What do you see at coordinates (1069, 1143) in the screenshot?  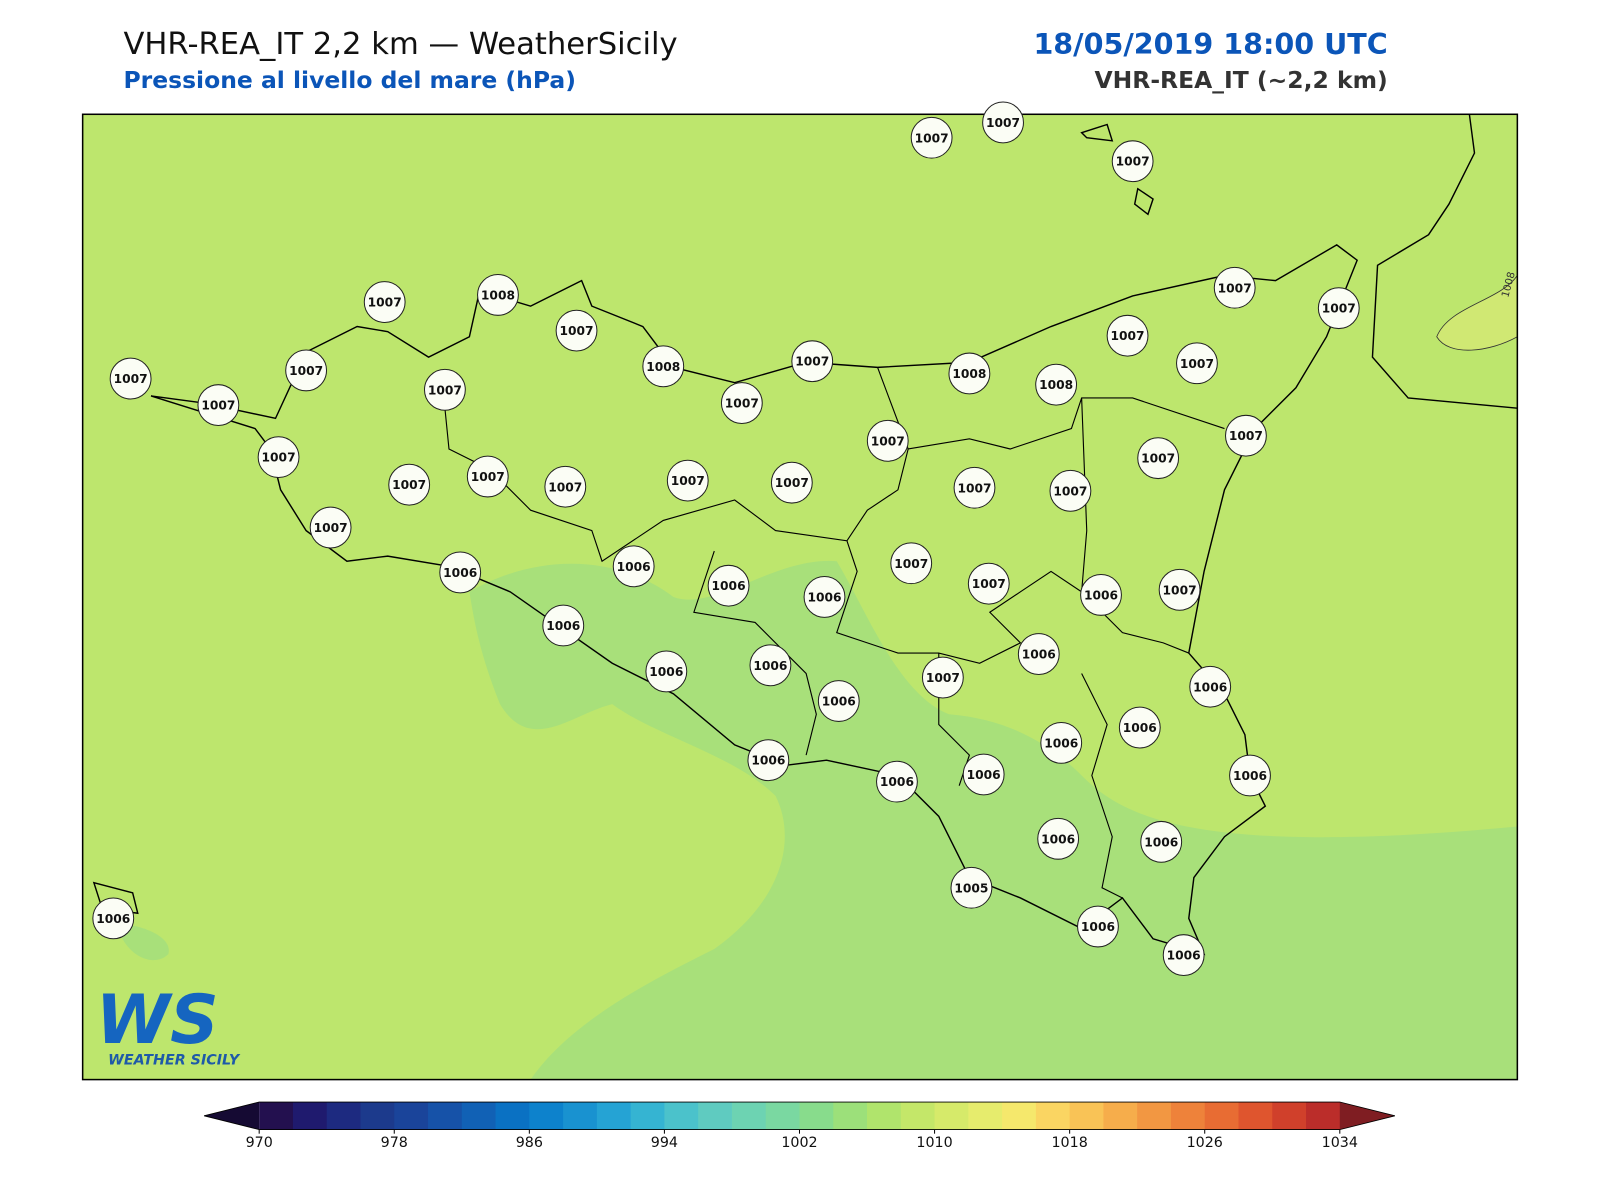 I see `colorbar-tick-label: 1018` at bounding box center [1069, 1143].